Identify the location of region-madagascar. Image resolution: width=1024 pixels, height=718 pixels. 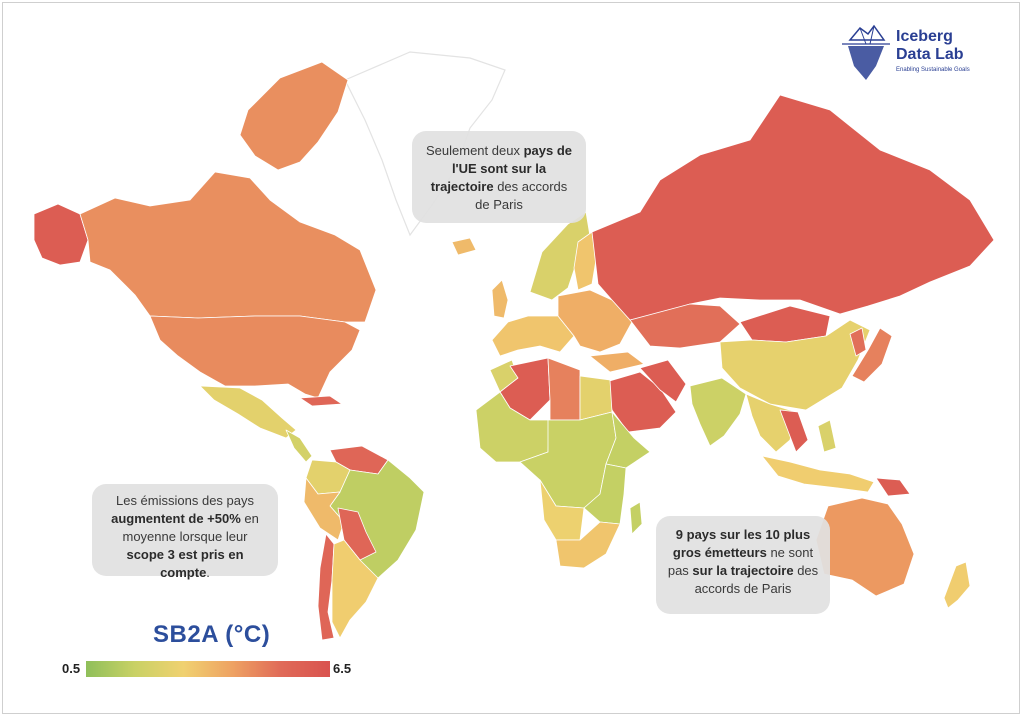
(636, 518).